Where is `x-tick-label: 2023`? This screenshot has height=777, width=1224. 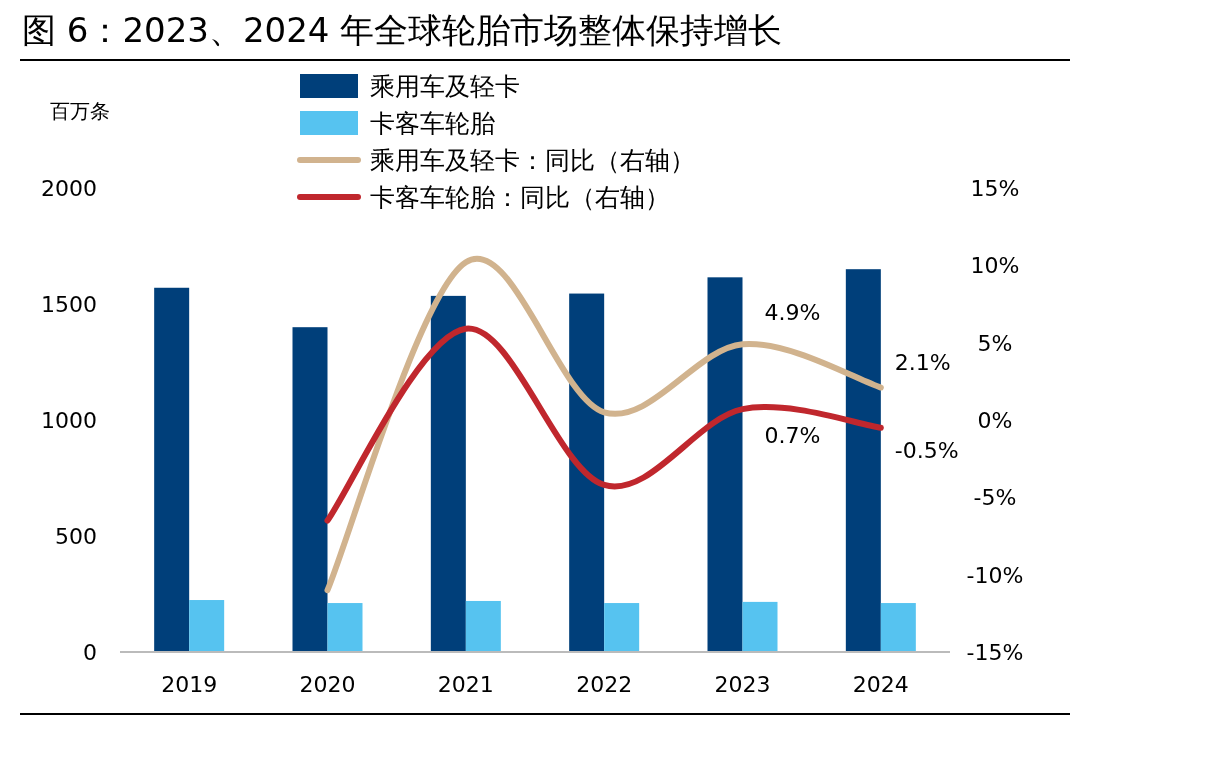
x-tick-label: 2023 is located at coordinates (742, 684).